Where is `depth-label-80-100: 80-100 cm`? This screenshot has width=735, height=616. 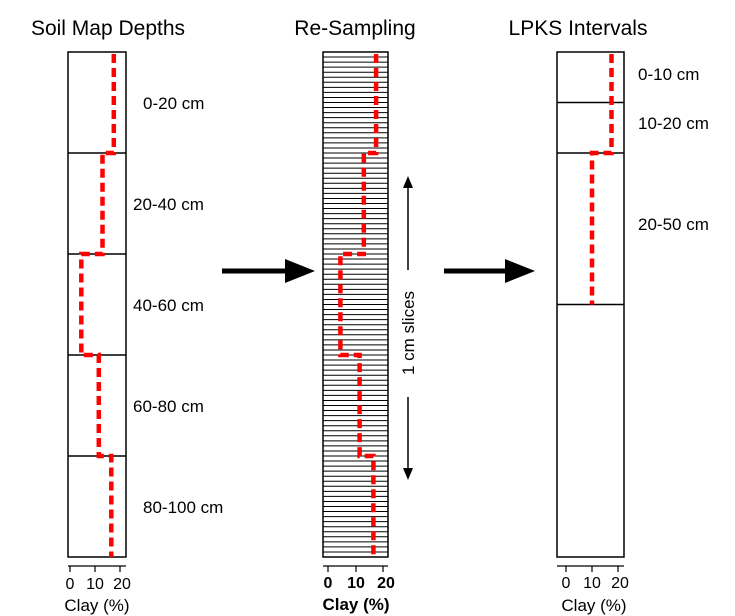 depth-label-80-100: 80-100 cm is located at coordinates (183, 507).